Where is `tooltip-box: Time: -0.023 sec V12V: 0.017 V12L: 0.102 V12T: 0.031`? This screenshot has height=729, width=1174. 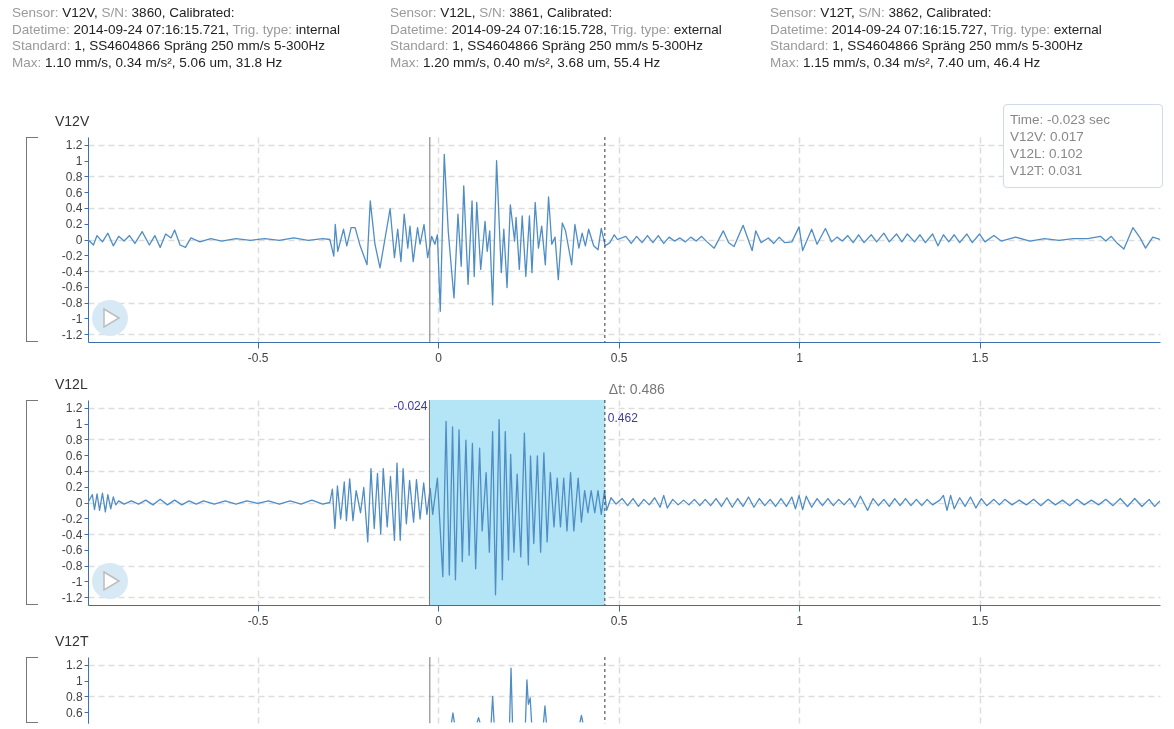
tooltip-box: Time: -0.023 sec V12V: 0.017 V12L: 0.102 V12T: 0.031 is located at coordinates (1083, 146).